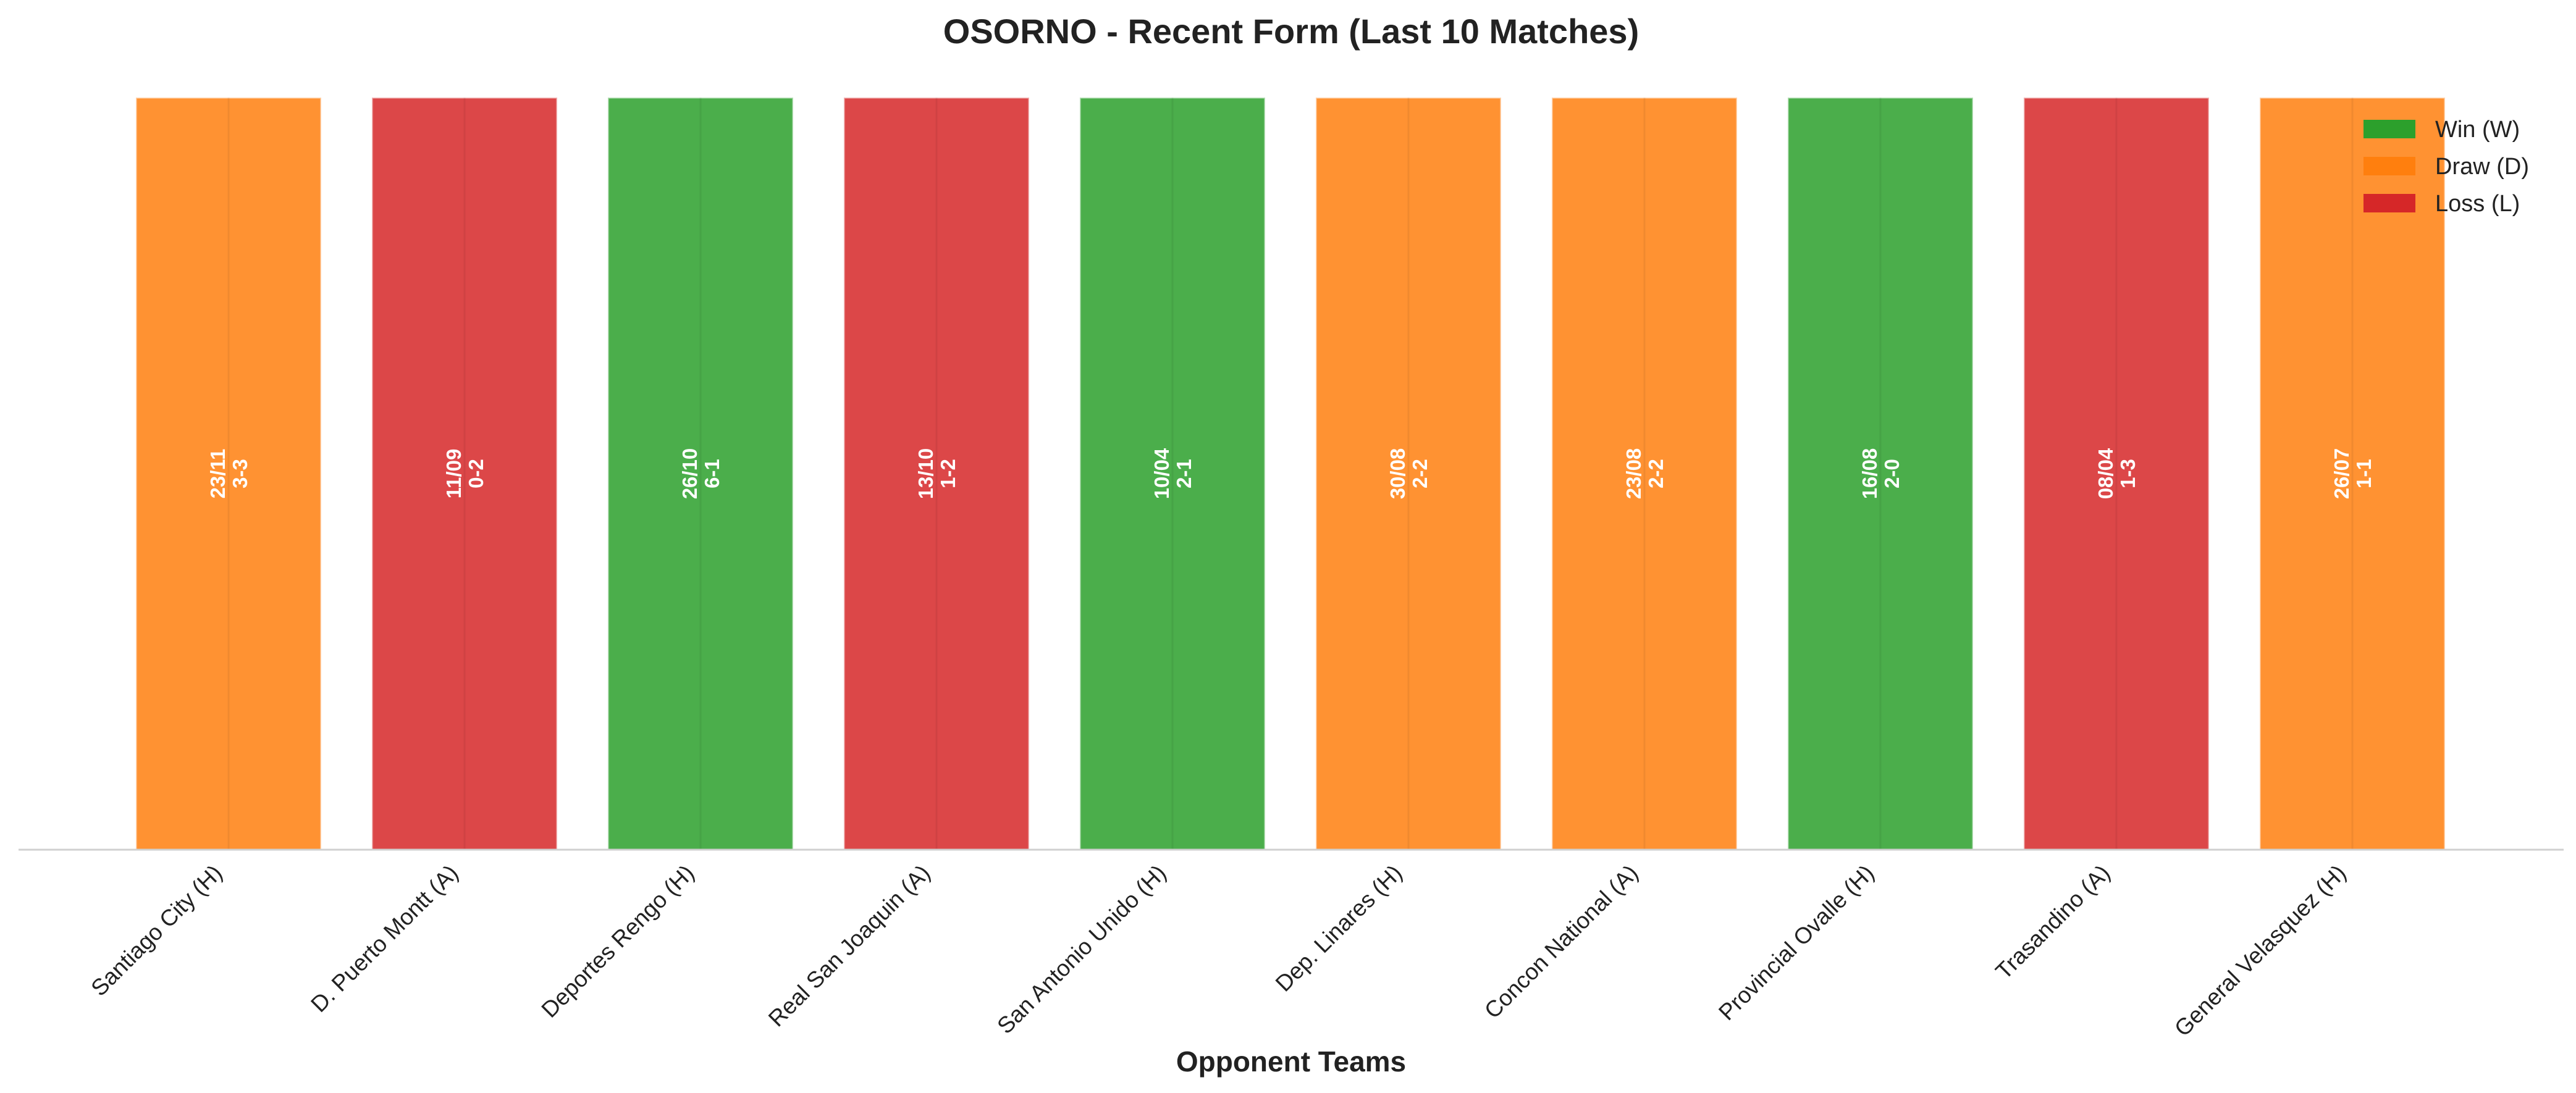 The image size is (2576, 1093). I want to click on x-tick-label: Real San Joaquin (A), so click(849, 946).